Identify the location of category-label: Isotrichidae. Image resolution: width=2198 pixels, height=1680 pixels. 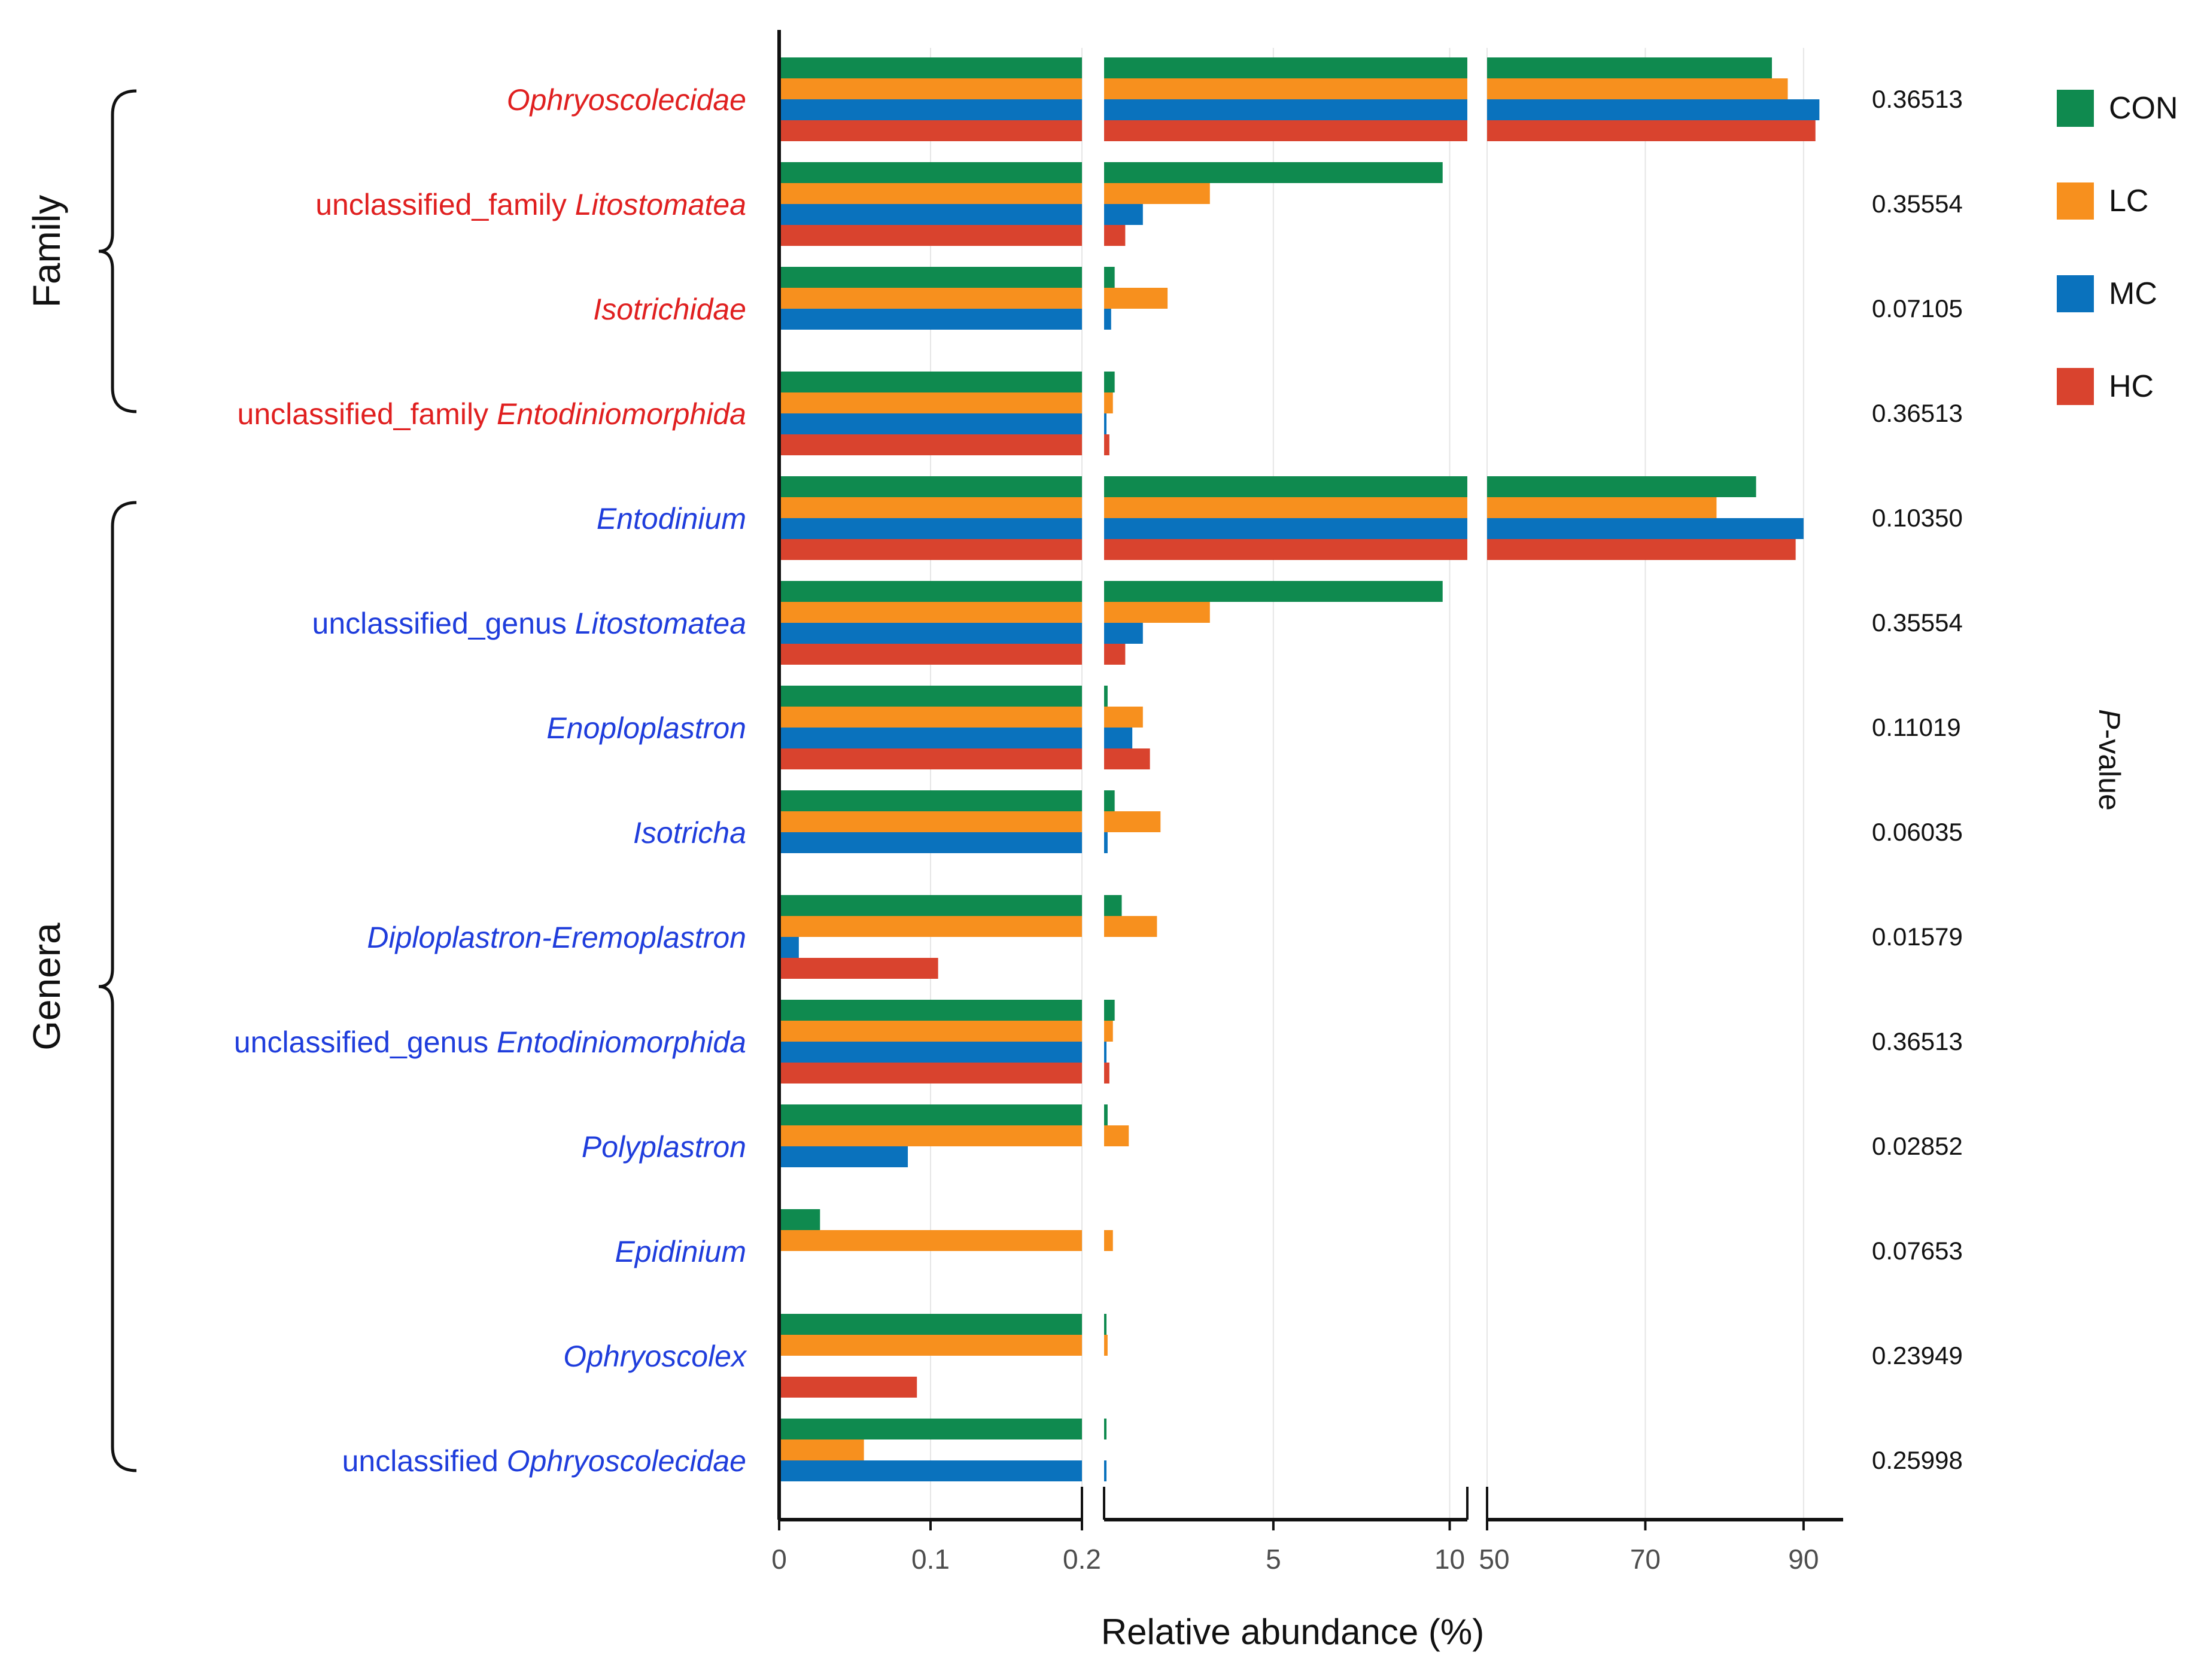
(669, 309).